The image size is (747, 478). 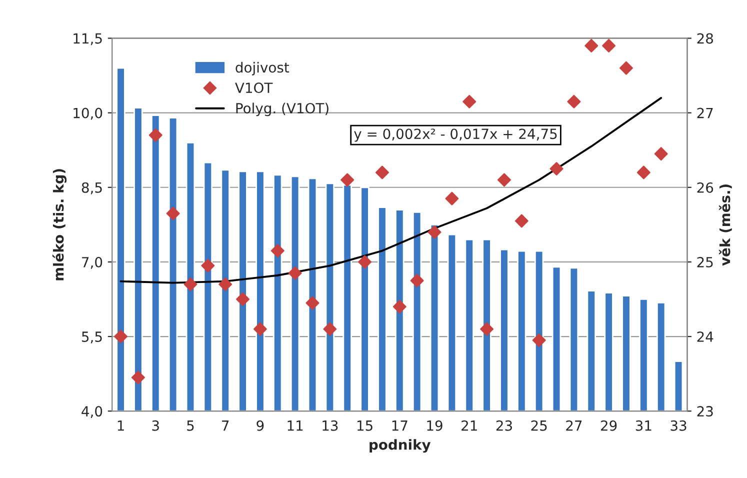 What do you see at coordinates (190, 425) in the screenshot?
I see `x-tick-label: 5` at bounding box center [190, 425].